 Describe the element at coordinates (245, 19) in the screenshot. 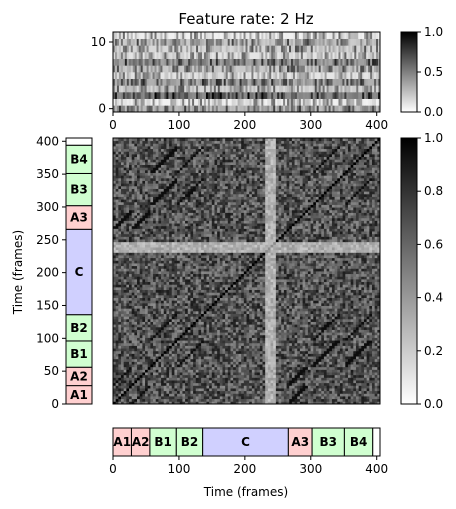

I see `chart-title: Feature rate: 2 Hz` at that location.